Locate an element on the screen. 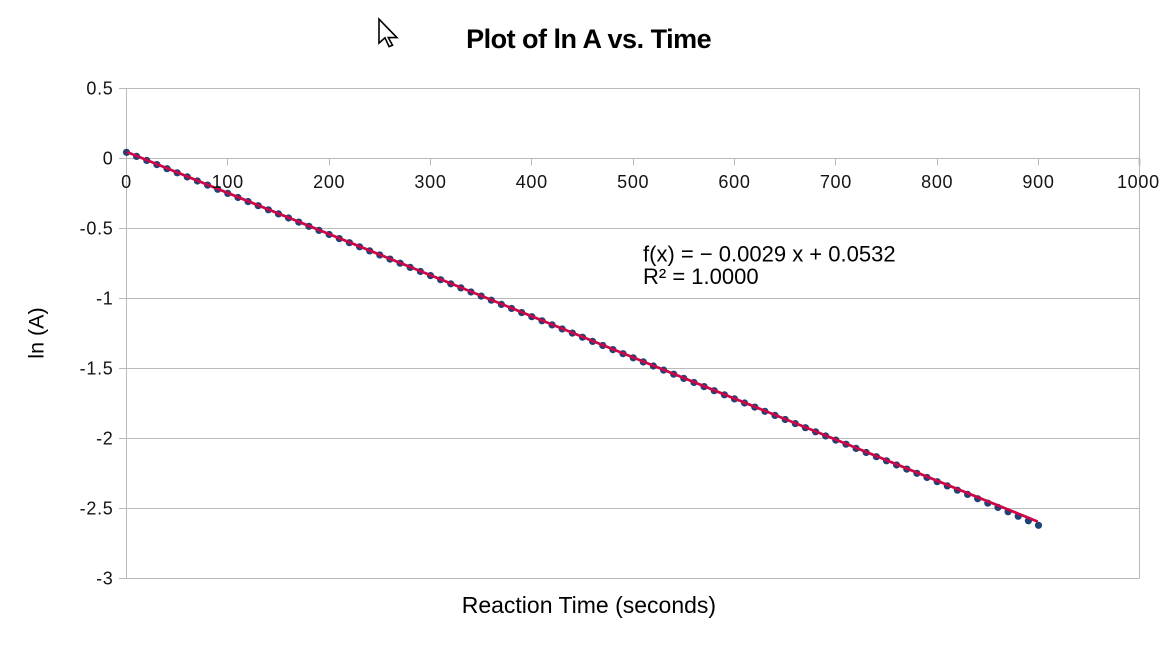  svg-text: ln (A) is located at coordinates (36, 332).